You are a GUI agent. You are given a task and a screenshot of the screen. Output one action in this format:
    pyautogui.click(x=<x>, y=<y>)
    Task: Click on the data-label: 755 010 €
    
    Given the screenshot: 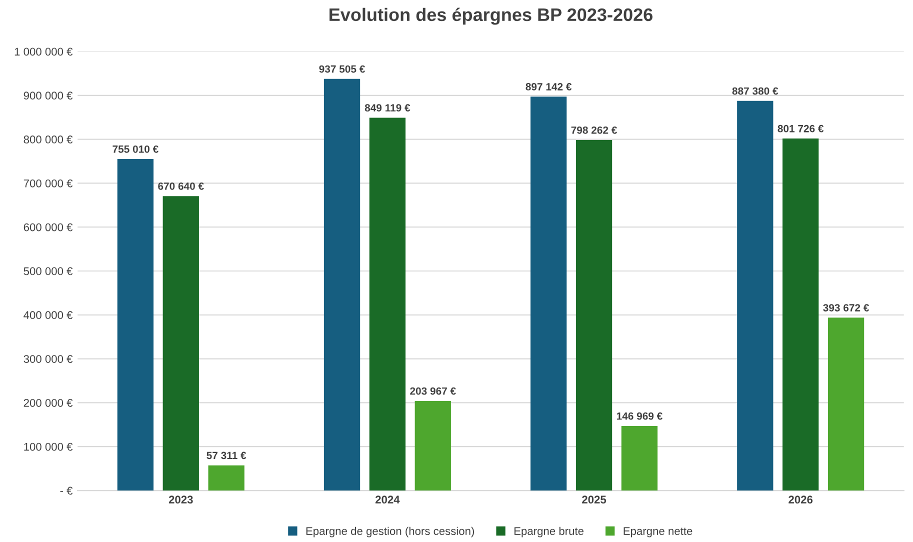 What is the action you would take?
    pyautogui.click(x=135, y=149)
    